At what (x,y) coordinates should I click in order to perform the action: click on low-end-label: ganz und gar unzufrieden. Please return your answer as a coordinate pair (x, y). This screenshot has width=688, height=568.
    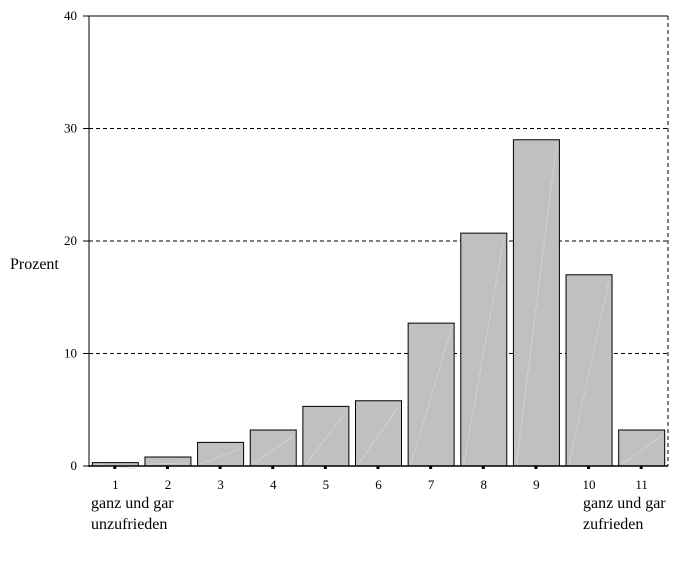
    Looking at the image, I should click on (132, 514).